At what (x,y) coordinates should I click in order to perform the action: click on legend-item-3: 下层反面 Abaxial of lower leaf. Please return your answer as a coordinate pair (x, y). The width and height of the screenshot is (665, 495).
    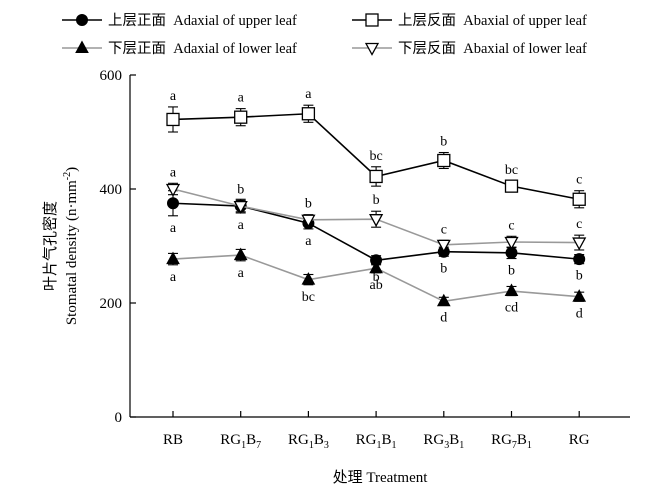
    Looking at the image, I should click on (469, 48).